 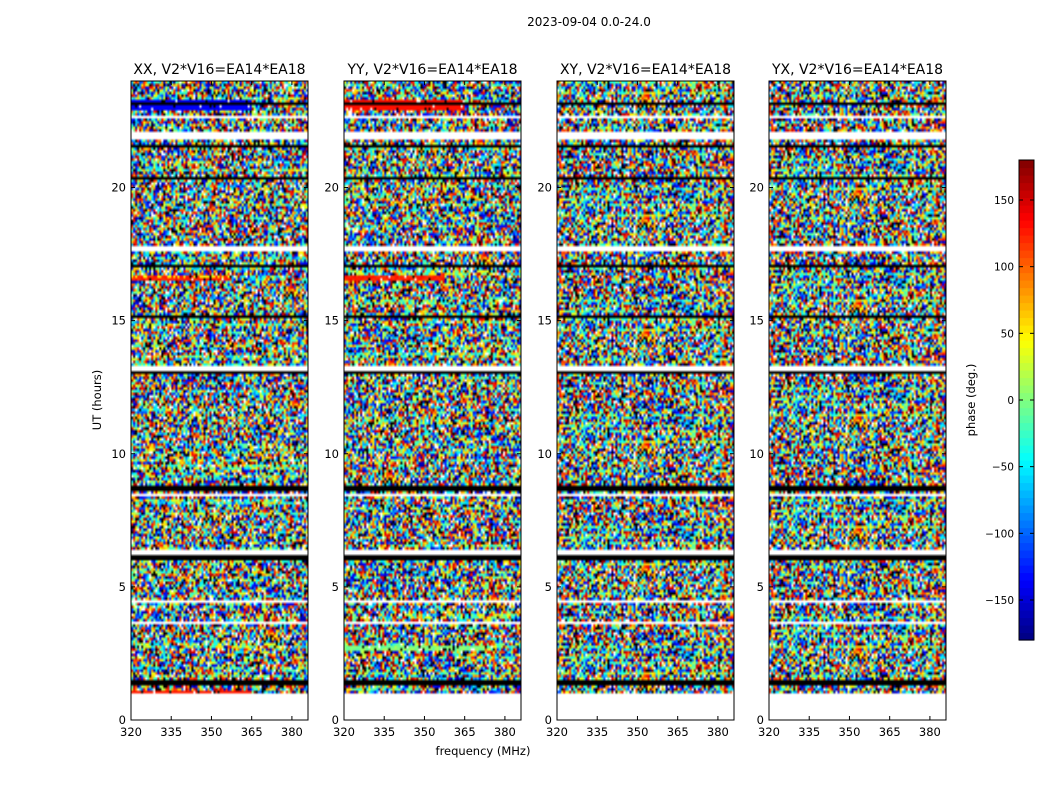 I want to click on colorbar-tick-label: 0, so click(x=1010, y=401).